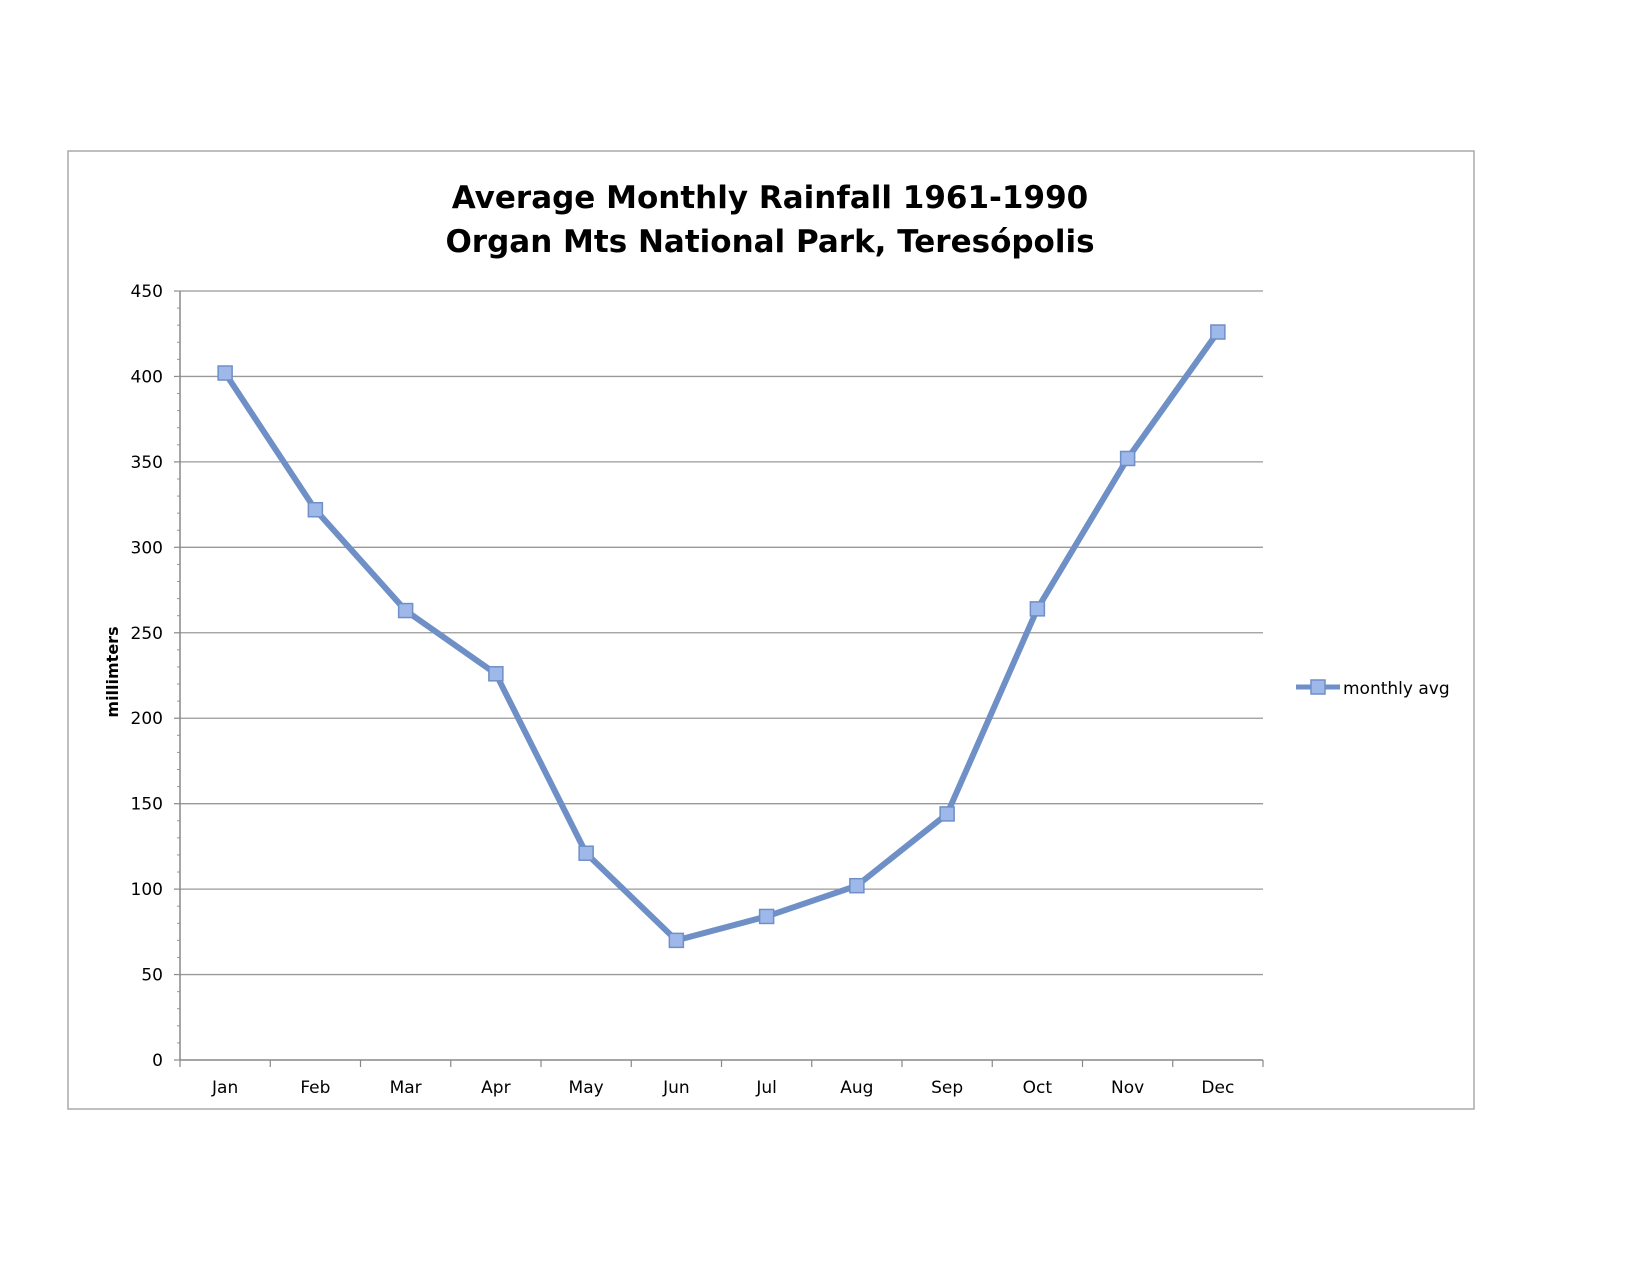 This screenshot has height=1275, width=1650. Describe the element at coordinates (770, 198) in the screenshot. I see `chart-title-line-1: Average Monthly Rainfall 1961-1990` at that location.